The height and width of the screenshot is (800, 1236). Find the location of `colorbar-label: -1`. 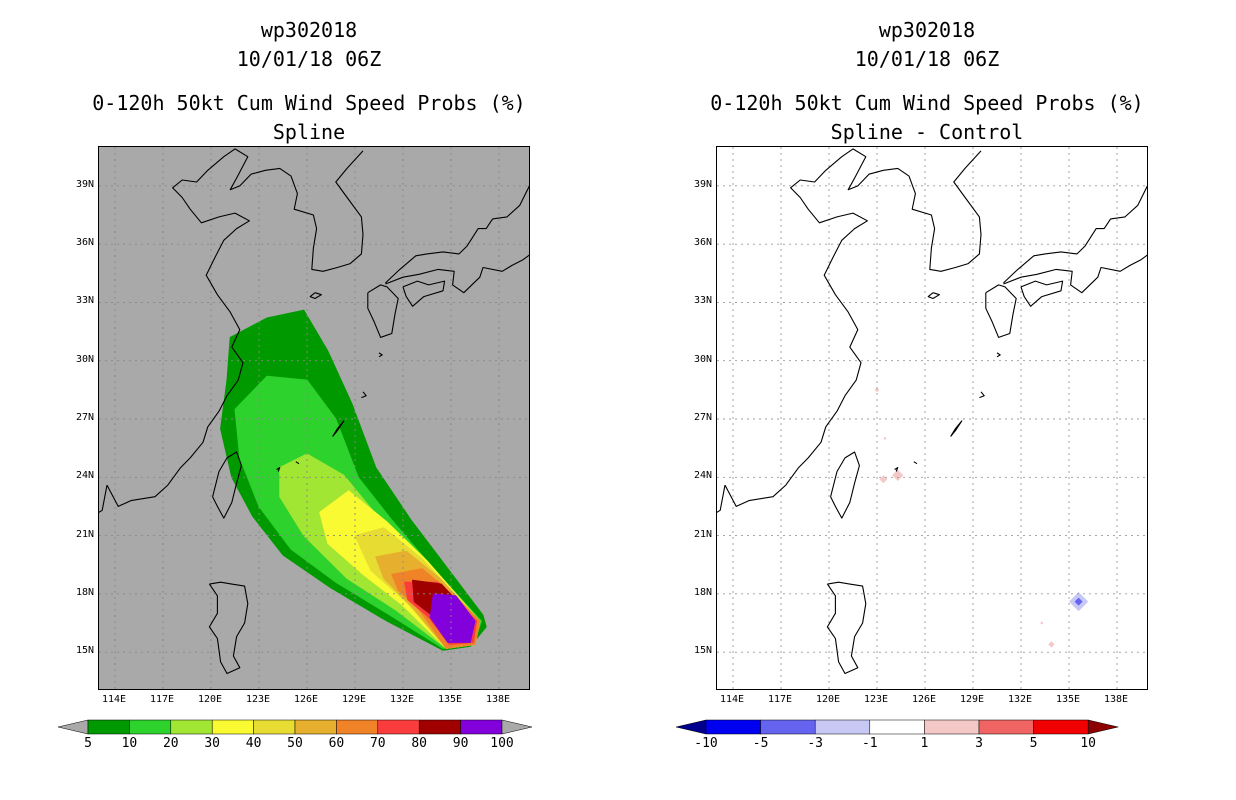

colorbar-label: -1 is located at coordinates (869, 743).